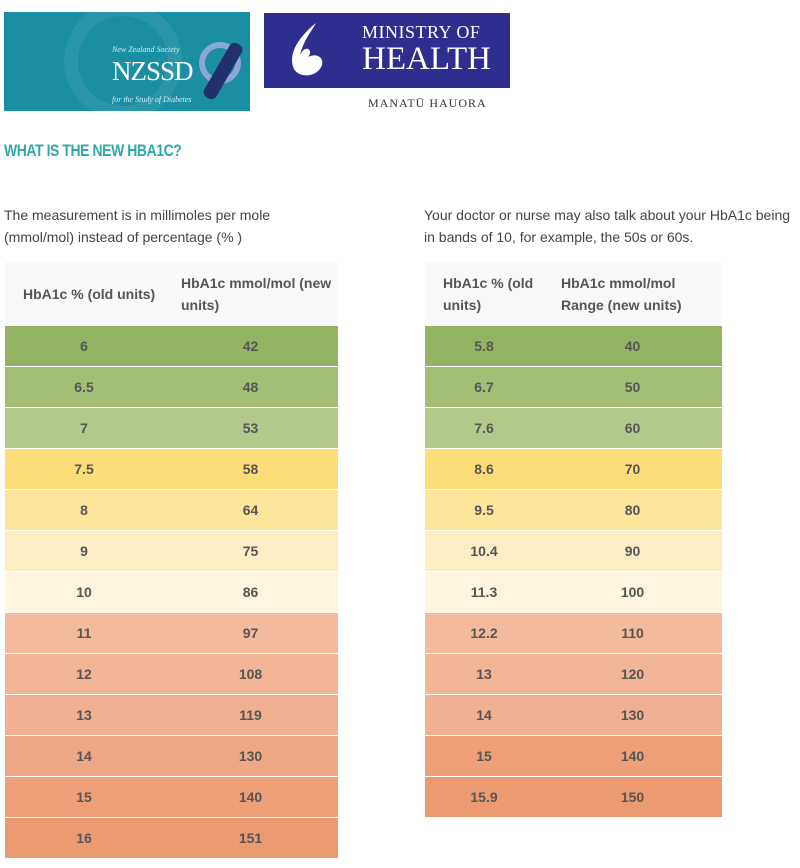  I want to click on column-header: HbA1c mmol/mol (new units), so click(250, 294).